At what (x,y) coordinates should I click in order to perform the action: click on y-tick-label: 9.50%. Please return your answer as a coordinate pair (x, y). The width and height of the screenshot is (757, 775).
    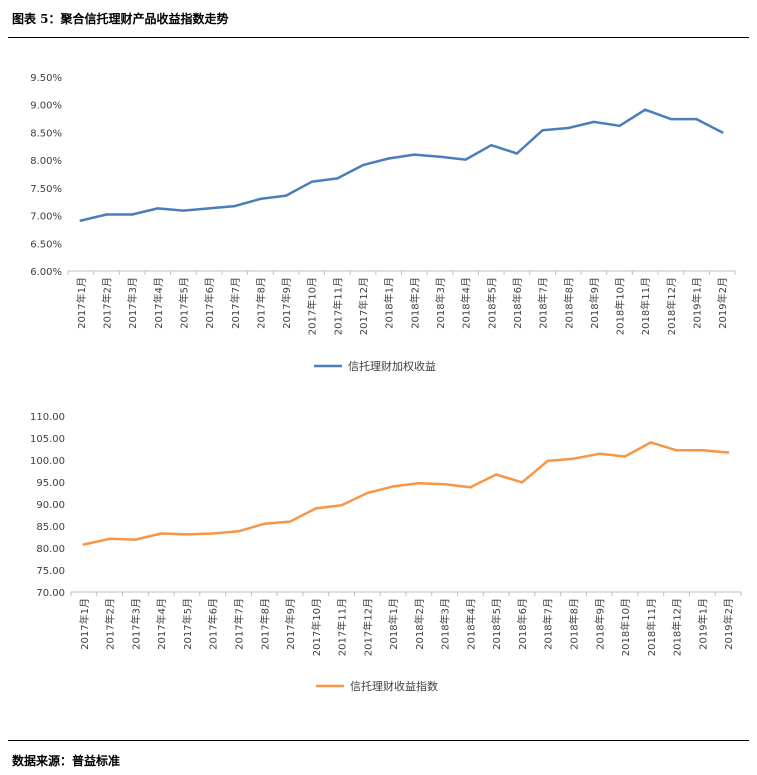
    Looking at the image, I should click on (46, 78).